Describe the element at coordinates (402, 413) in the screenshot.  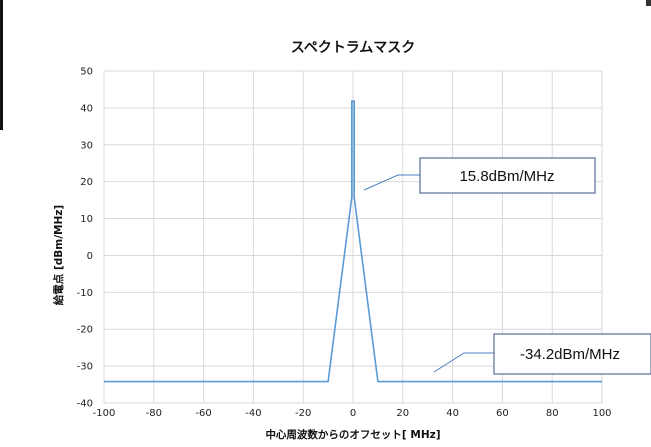
I see `x-tick-label: 20` at that location.